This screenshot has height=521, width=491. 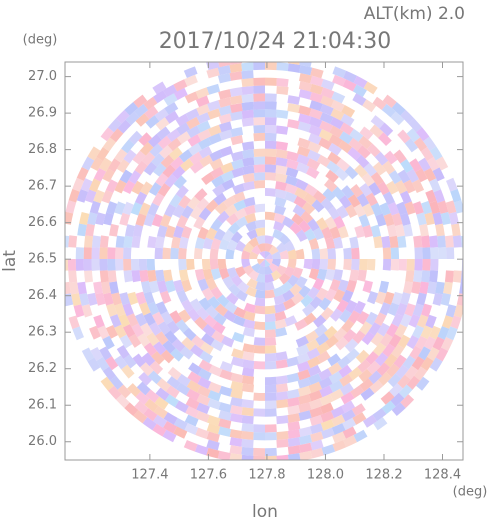 What do you see at coordinates (42, 259) in the screenshot?
I see `y-tick-label: 26.5` at bounding box center [42, 259].